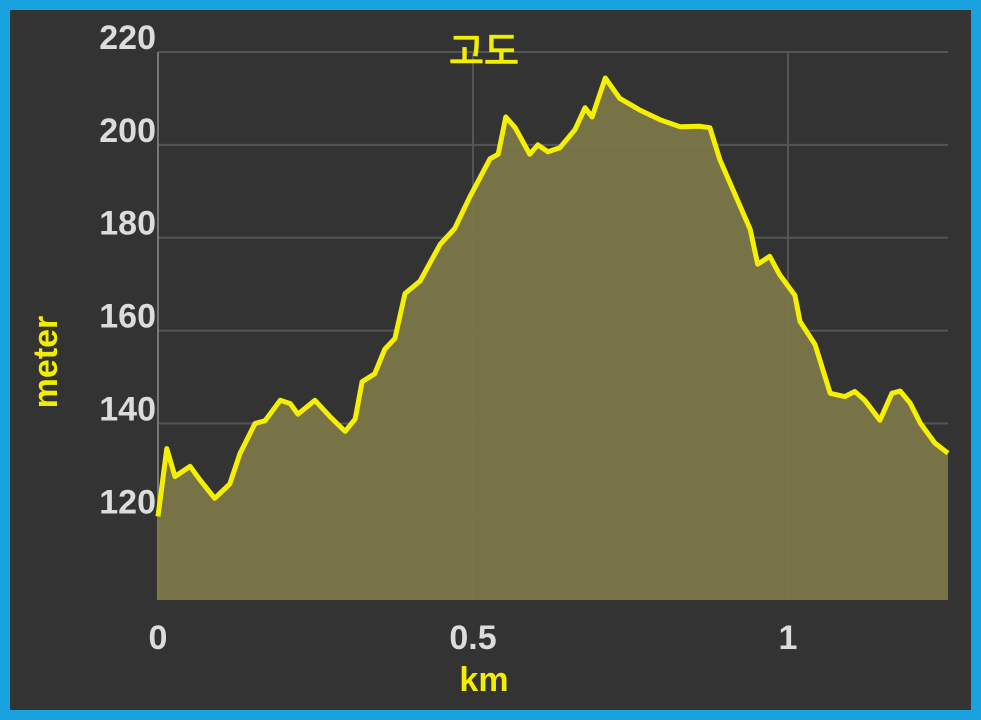  Describe the element at coordinates (127, 38) in the screenshot. I see `y-tick-label: 220` at that location.